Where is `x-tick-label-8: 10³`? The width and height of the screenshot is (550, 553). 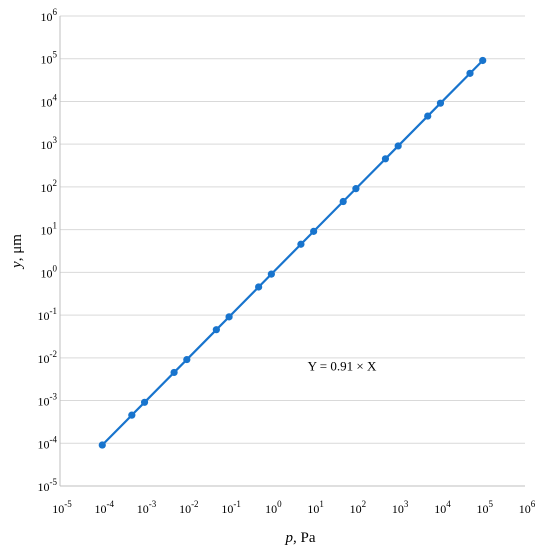 x-tick-label-8: 10³ is located at coordinates (400, 507).